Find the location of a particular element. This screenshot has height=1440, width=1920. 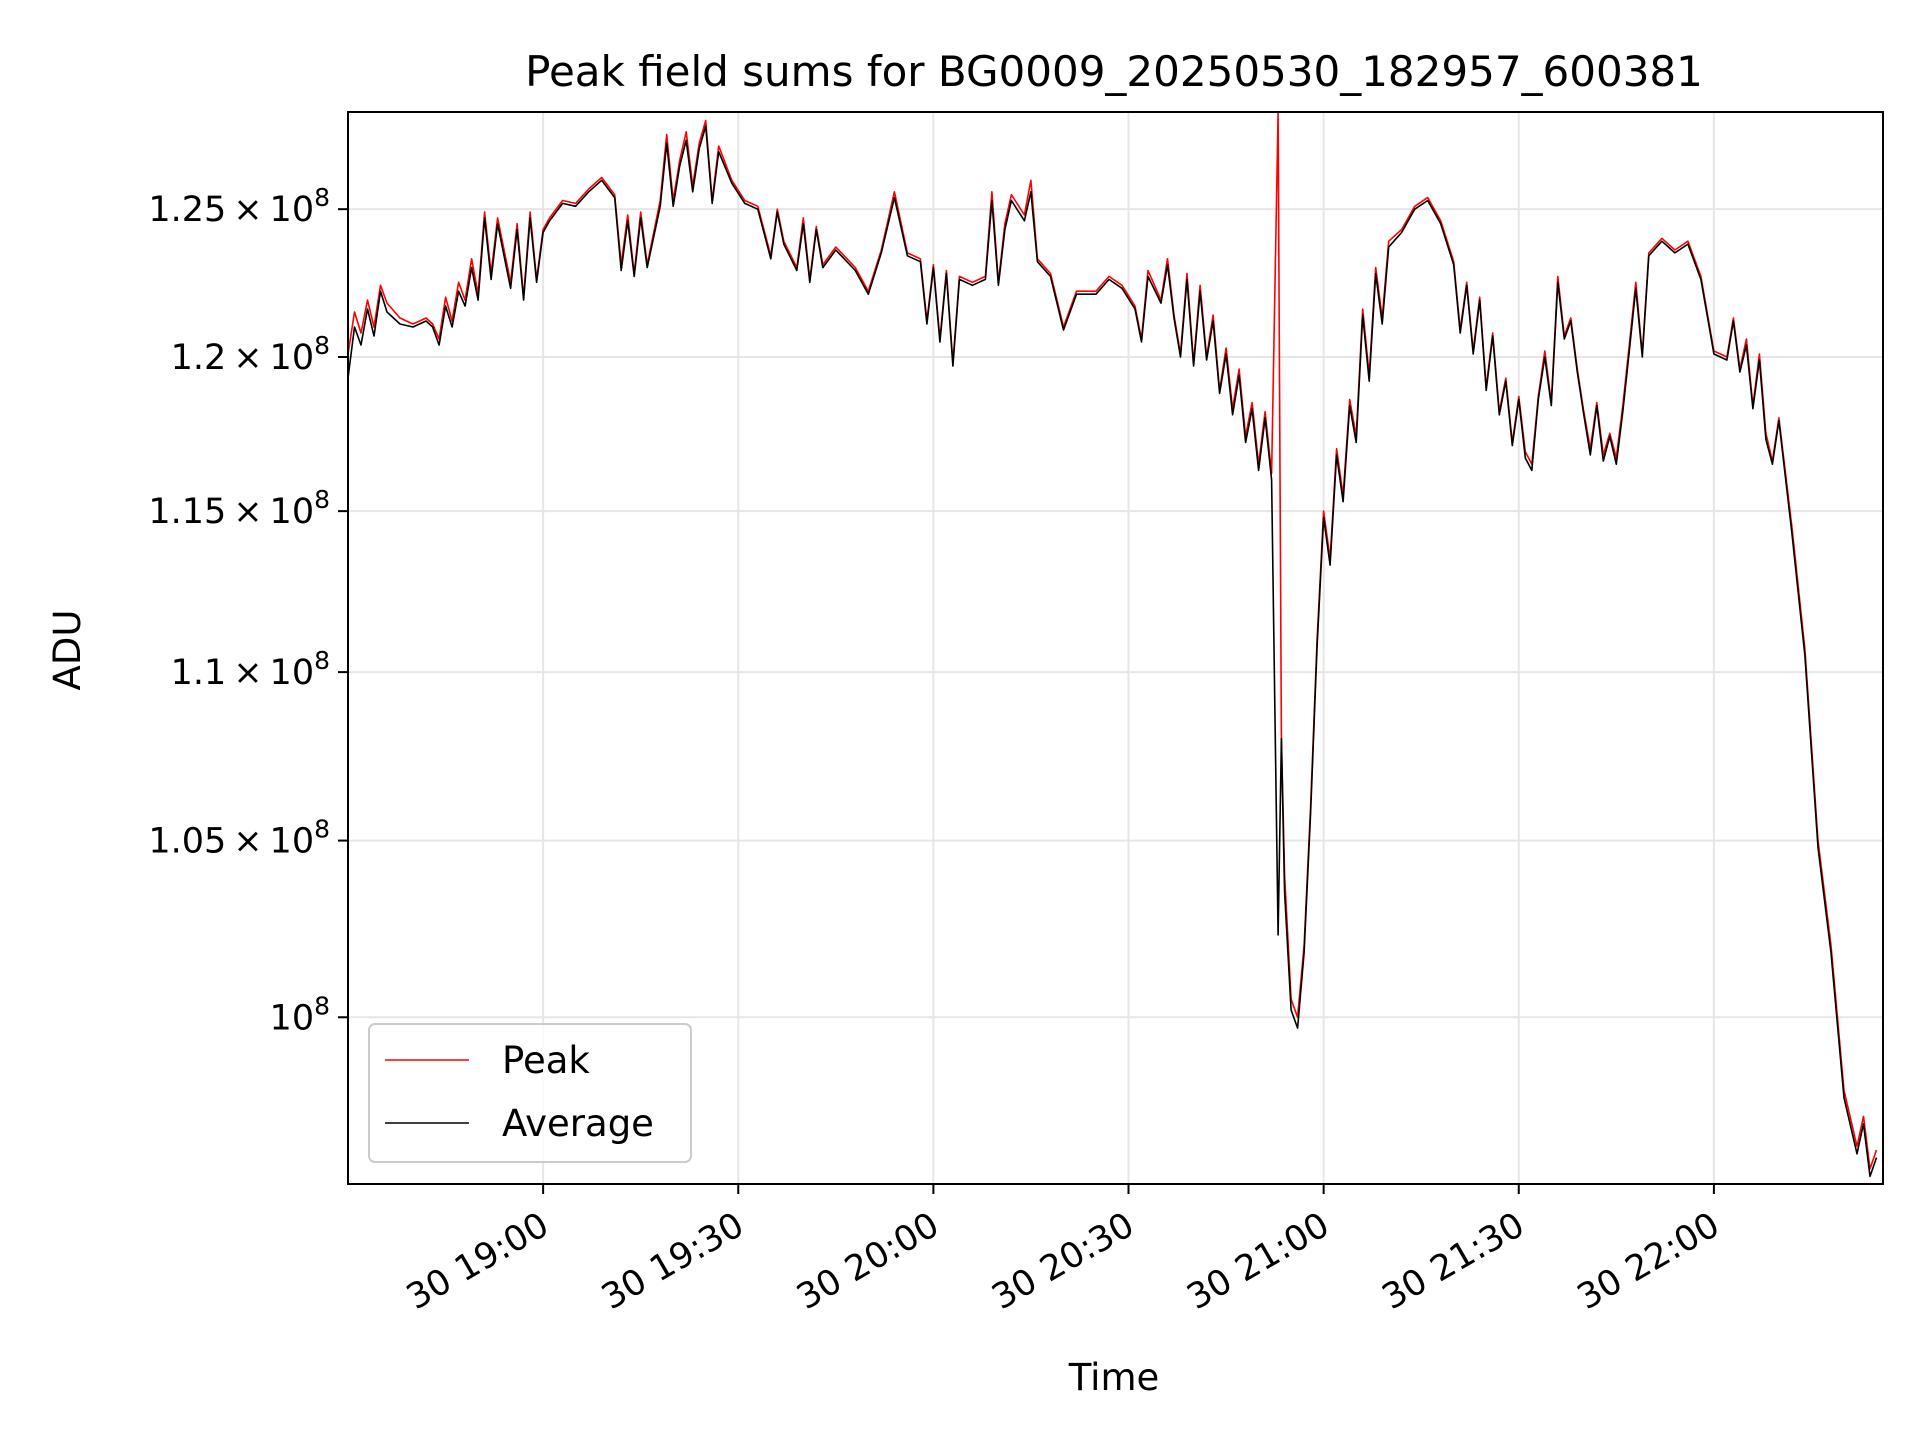

legend-label-peak: Peak is located at coordinates (546, 1060).